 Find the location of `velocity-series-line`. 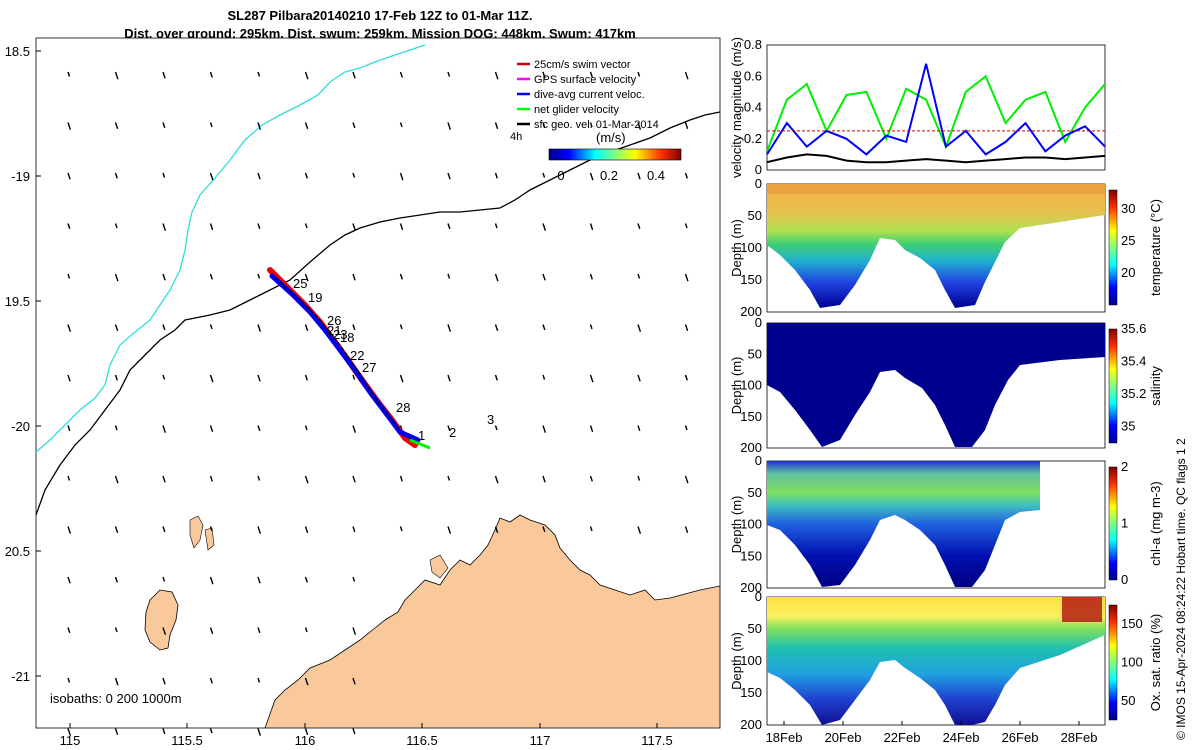

velocity-series-line is located at coordinates (936, 113).